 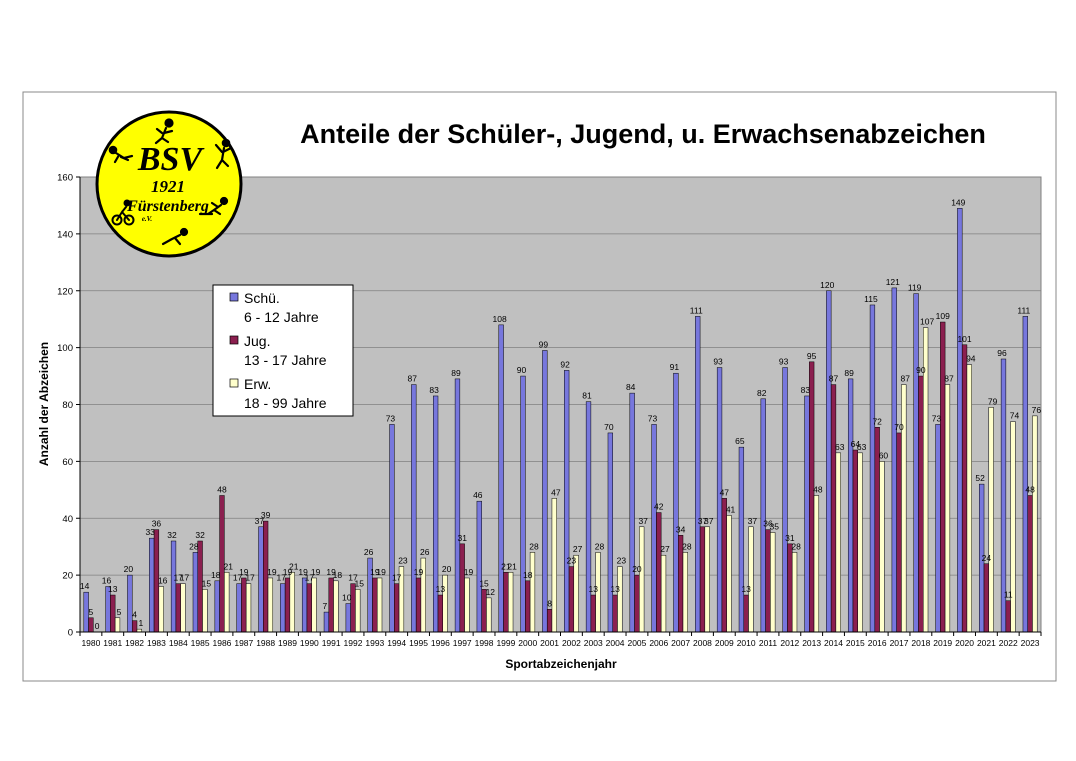 What do you see at coordinates (107, 581) in the screenshot?
I see `data-label: 16` at bounding box center [107, 581].